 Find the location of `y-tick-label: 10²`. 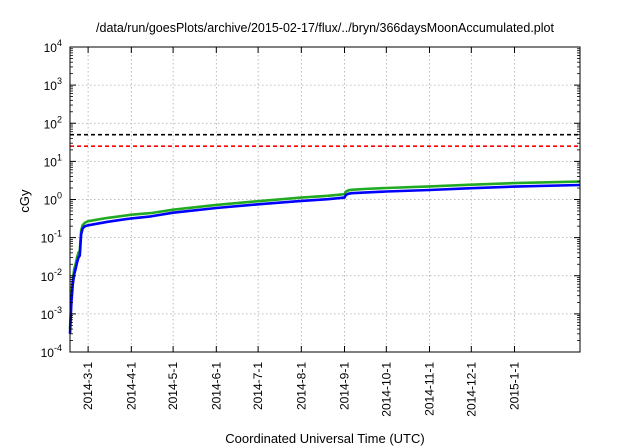

y-tick-label: 10² is located at coordinates (53, 122).